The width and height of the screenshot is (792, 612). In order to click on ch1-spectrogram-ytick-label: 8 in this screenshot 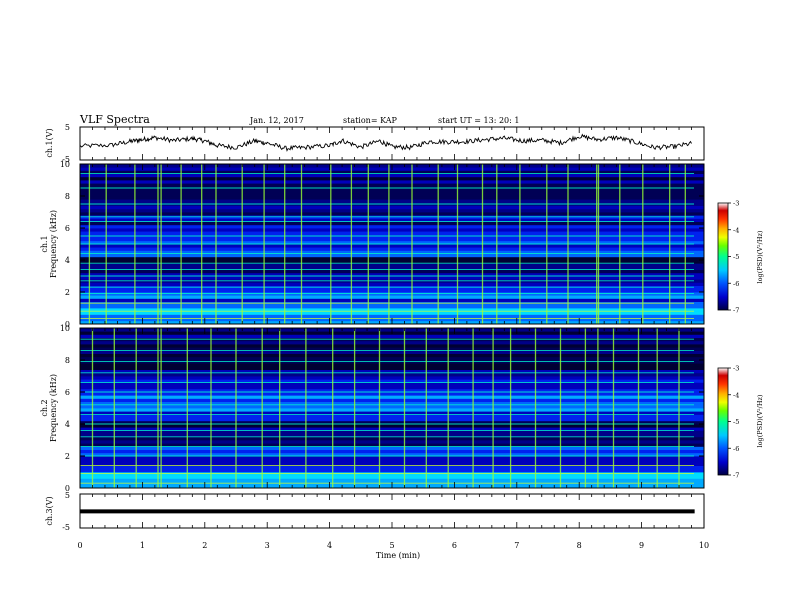, I will do `click(67, 196)`.